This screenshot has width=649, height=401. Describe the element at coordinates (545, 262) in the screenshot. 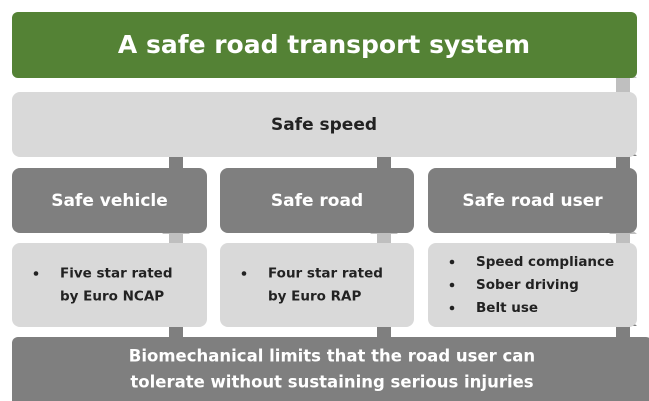

I see `bullet-text: Speed compliance` at that location.